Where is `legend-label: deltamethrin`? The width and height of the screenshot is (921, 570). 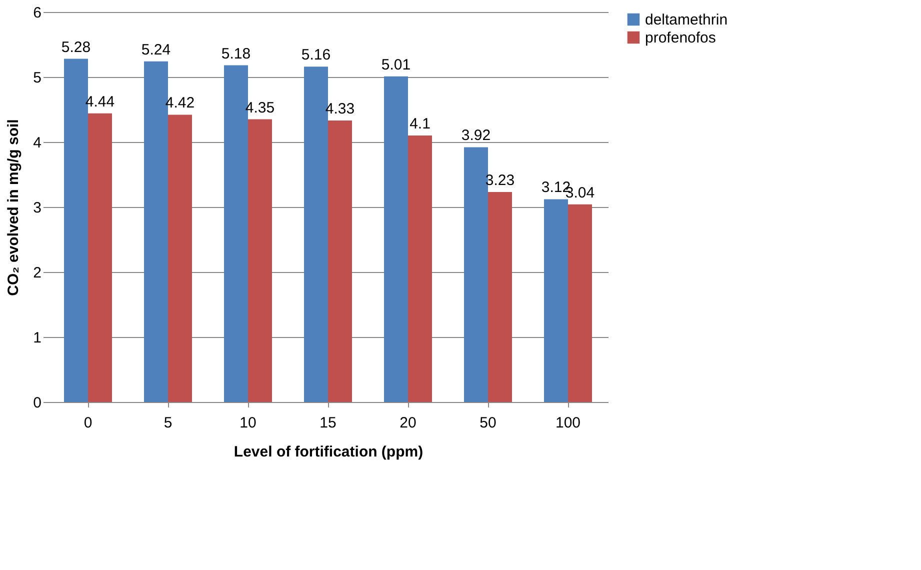 legend-label: deltamethrin is located at coordinates (686, 20).